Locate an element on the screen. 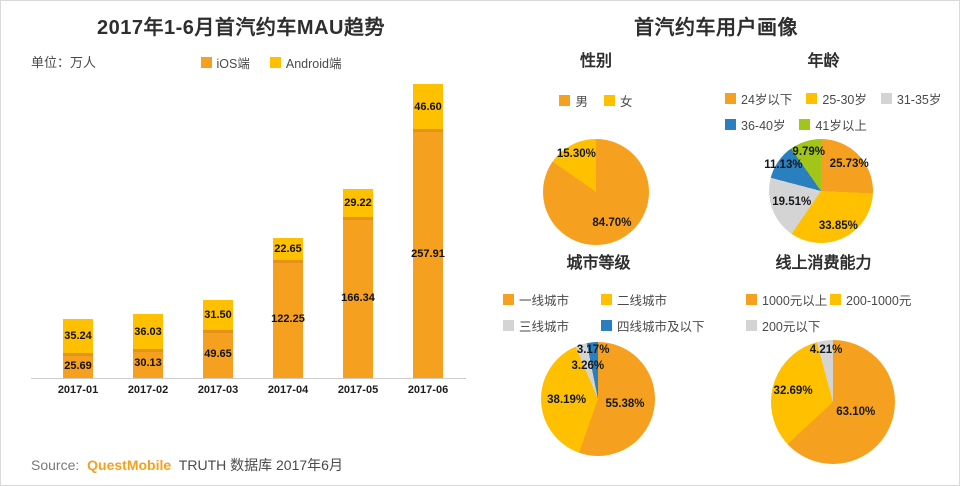 This screenshot has width=960, height=486. legend-item: 200元以下 is located at coordinates (783, 325).